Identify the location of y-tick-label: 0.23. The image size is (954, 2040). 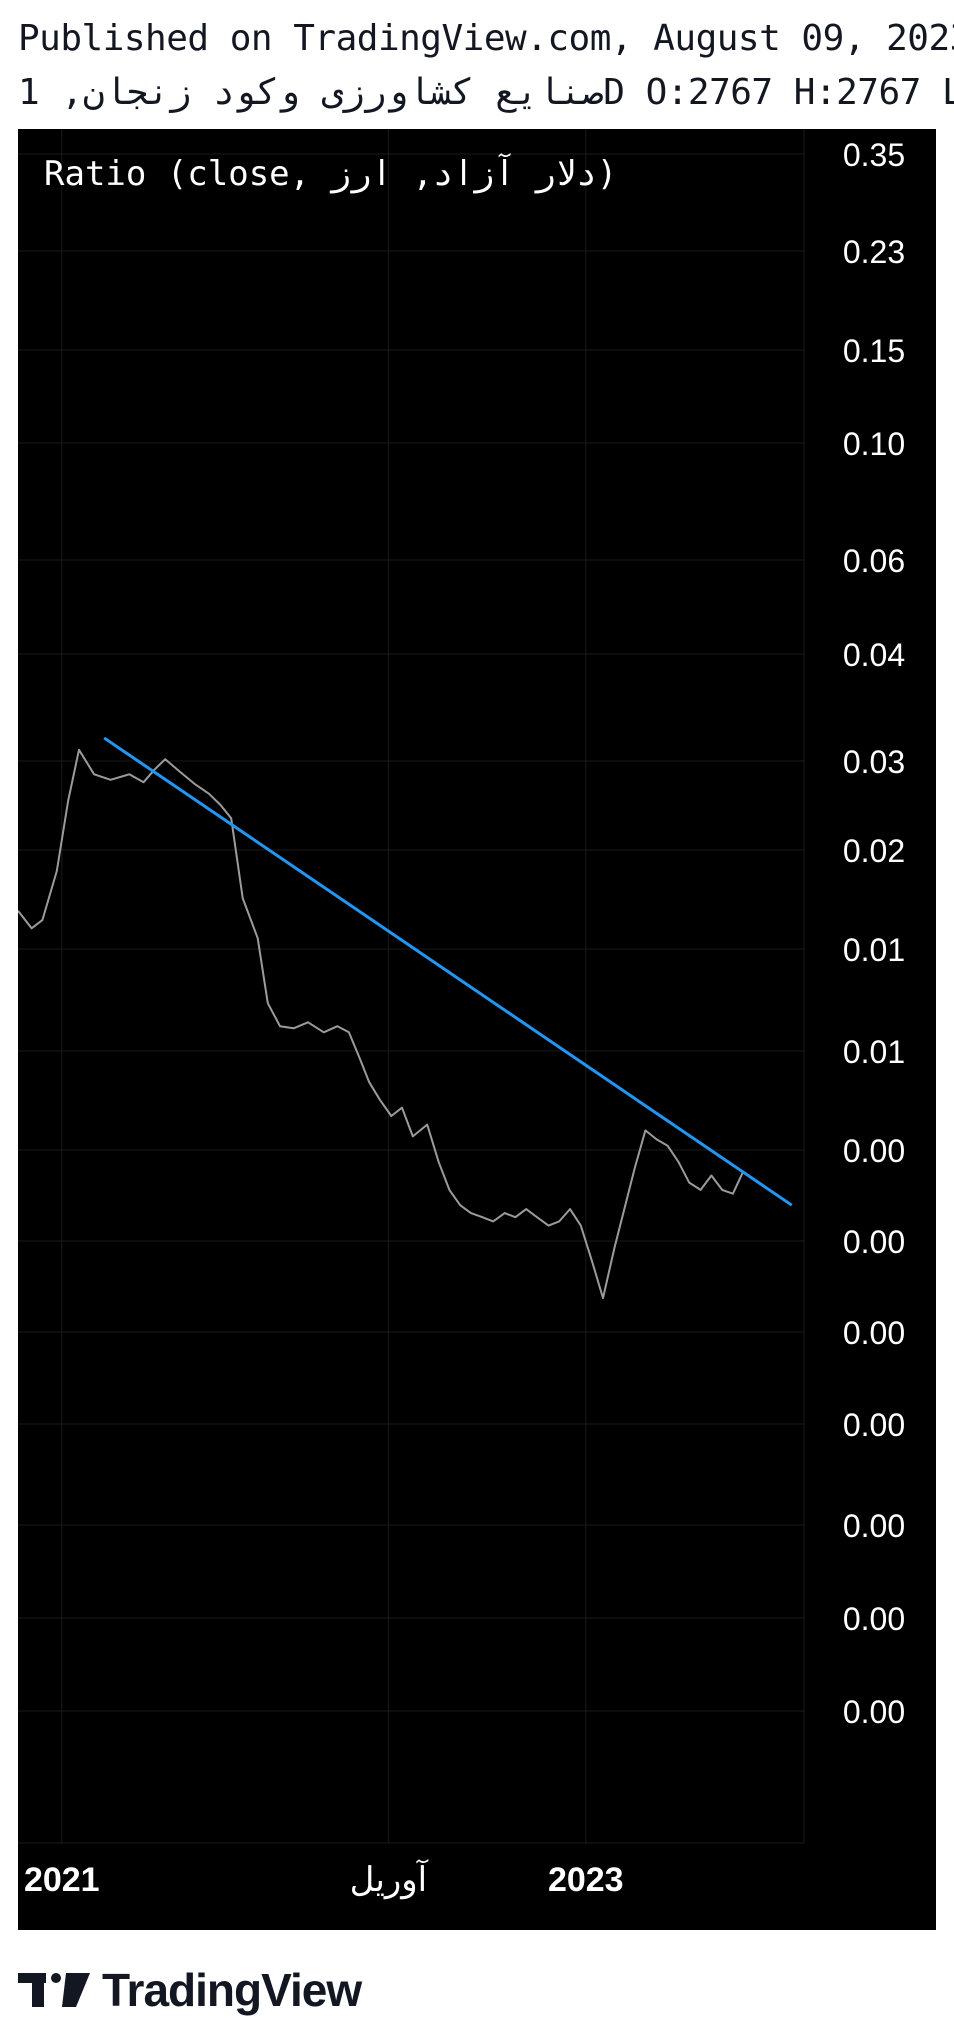
(874, 252).